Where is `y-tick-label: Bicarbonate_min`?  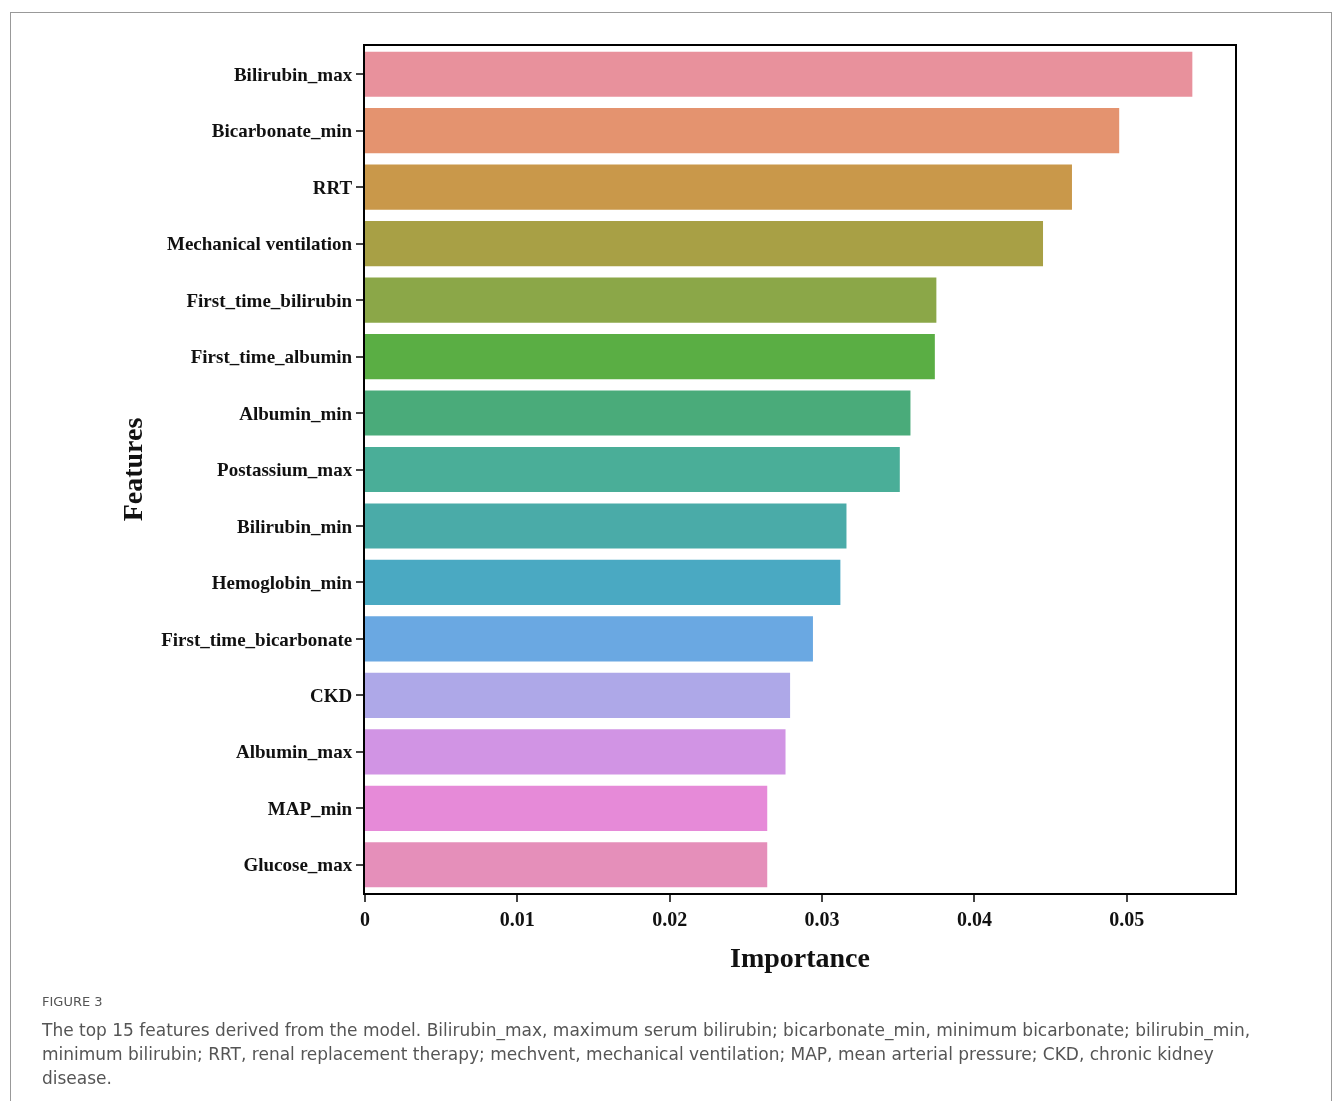 y-tick-label: Bicarbonate_min is located at coordinates (282, 131).